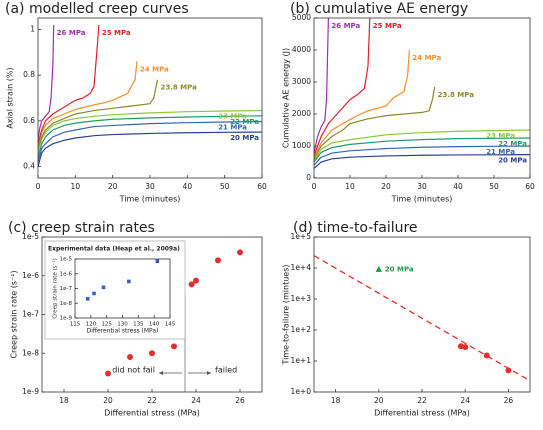 The image size is (543, 430). I want to click on y-tick-label: 1e-7, so click(66, 289).